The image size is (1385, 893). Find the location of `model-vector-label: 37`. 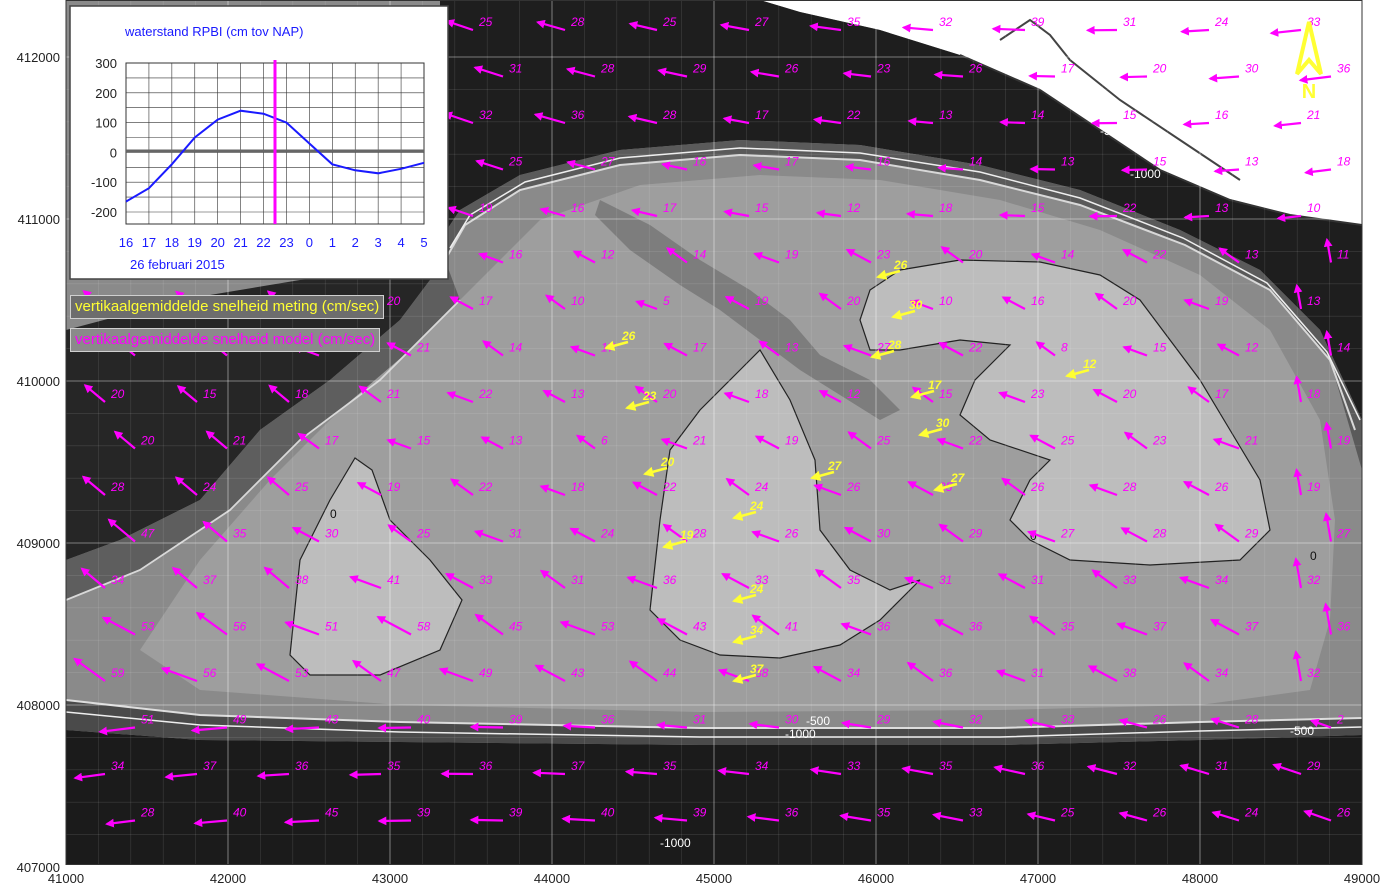

model-vector-label: 37 is located at coordinates (578, 766).